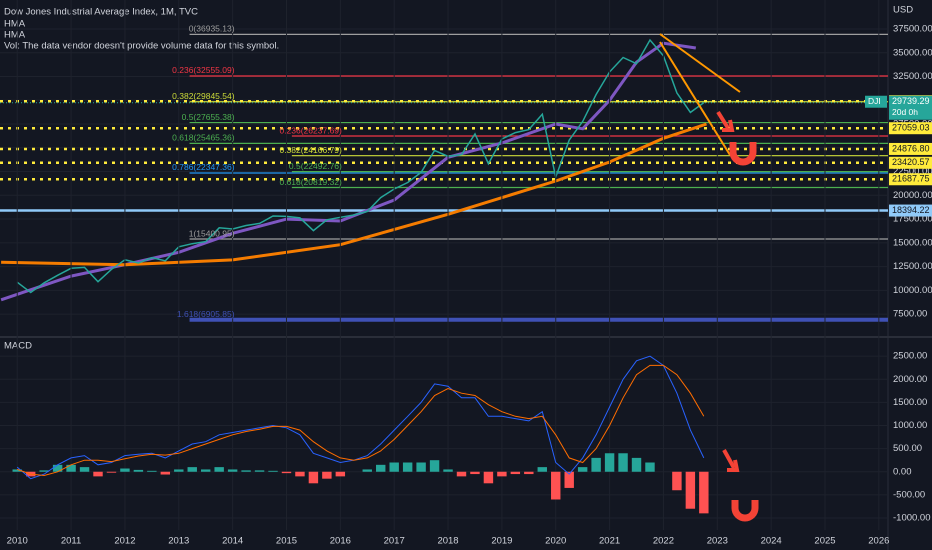 The image size is (932, 550). What do you see at coordinates (208, 117) in the screenshot?
I see `fib-label: 0.5(27655.38)` at bounding box center [208, 117].